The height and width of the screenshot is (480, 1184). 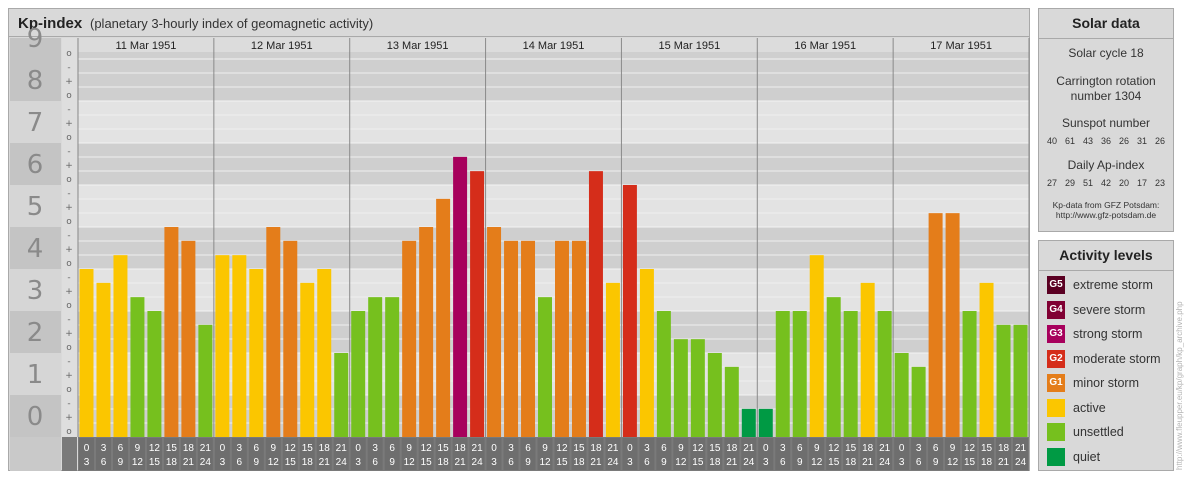 What do you see at coordinates (1056, 334) in the screenshot?
I see `legend-swatch: G3` at bounding box center [1056, 334].